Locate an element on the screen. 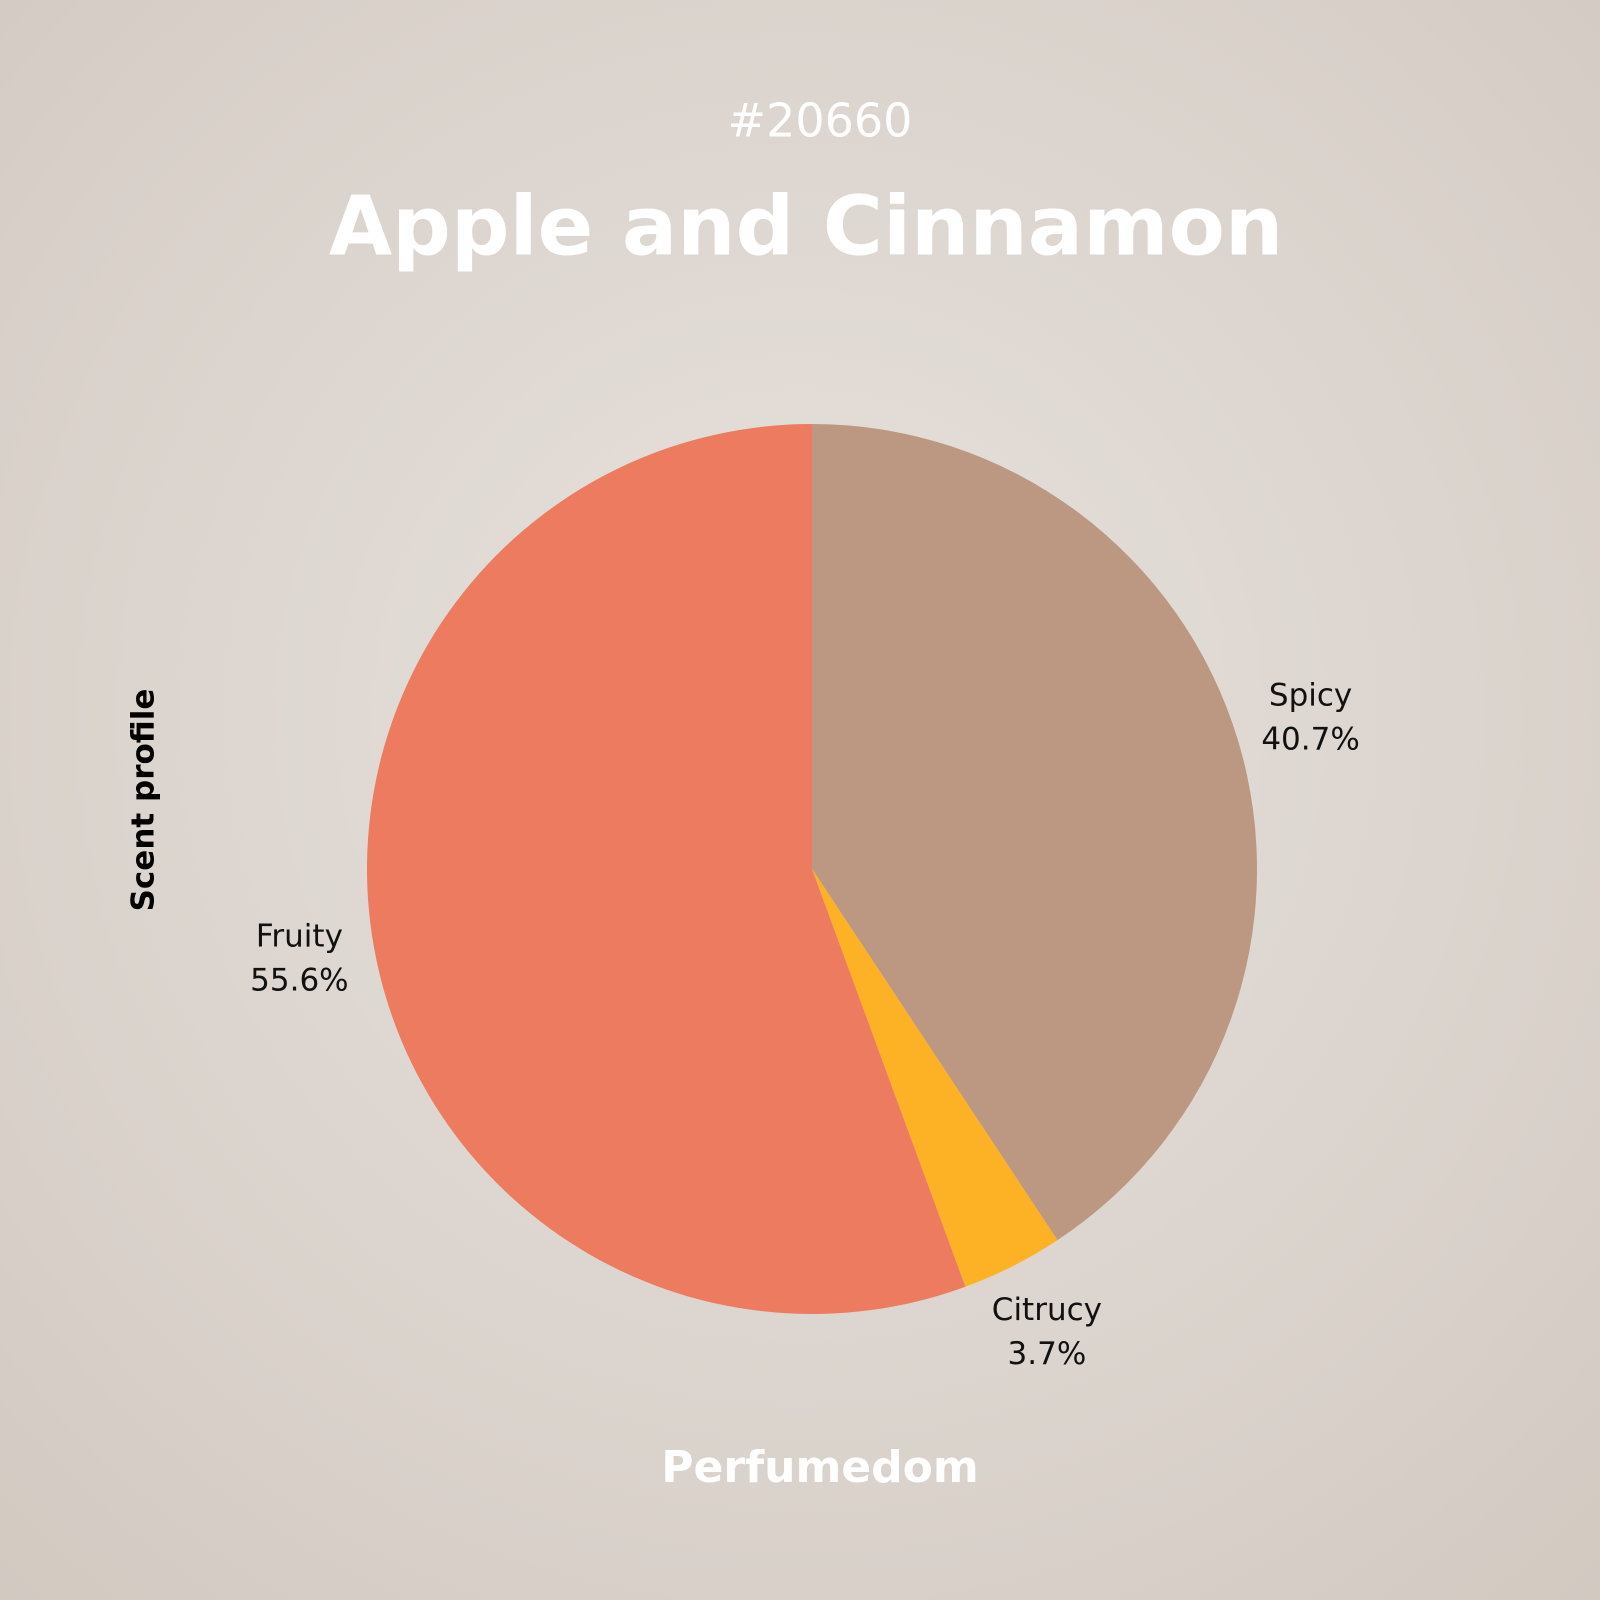 The image size is (1600, 1600). chart-title: Apple and Cinnamon is located at coordinates (806, 226).